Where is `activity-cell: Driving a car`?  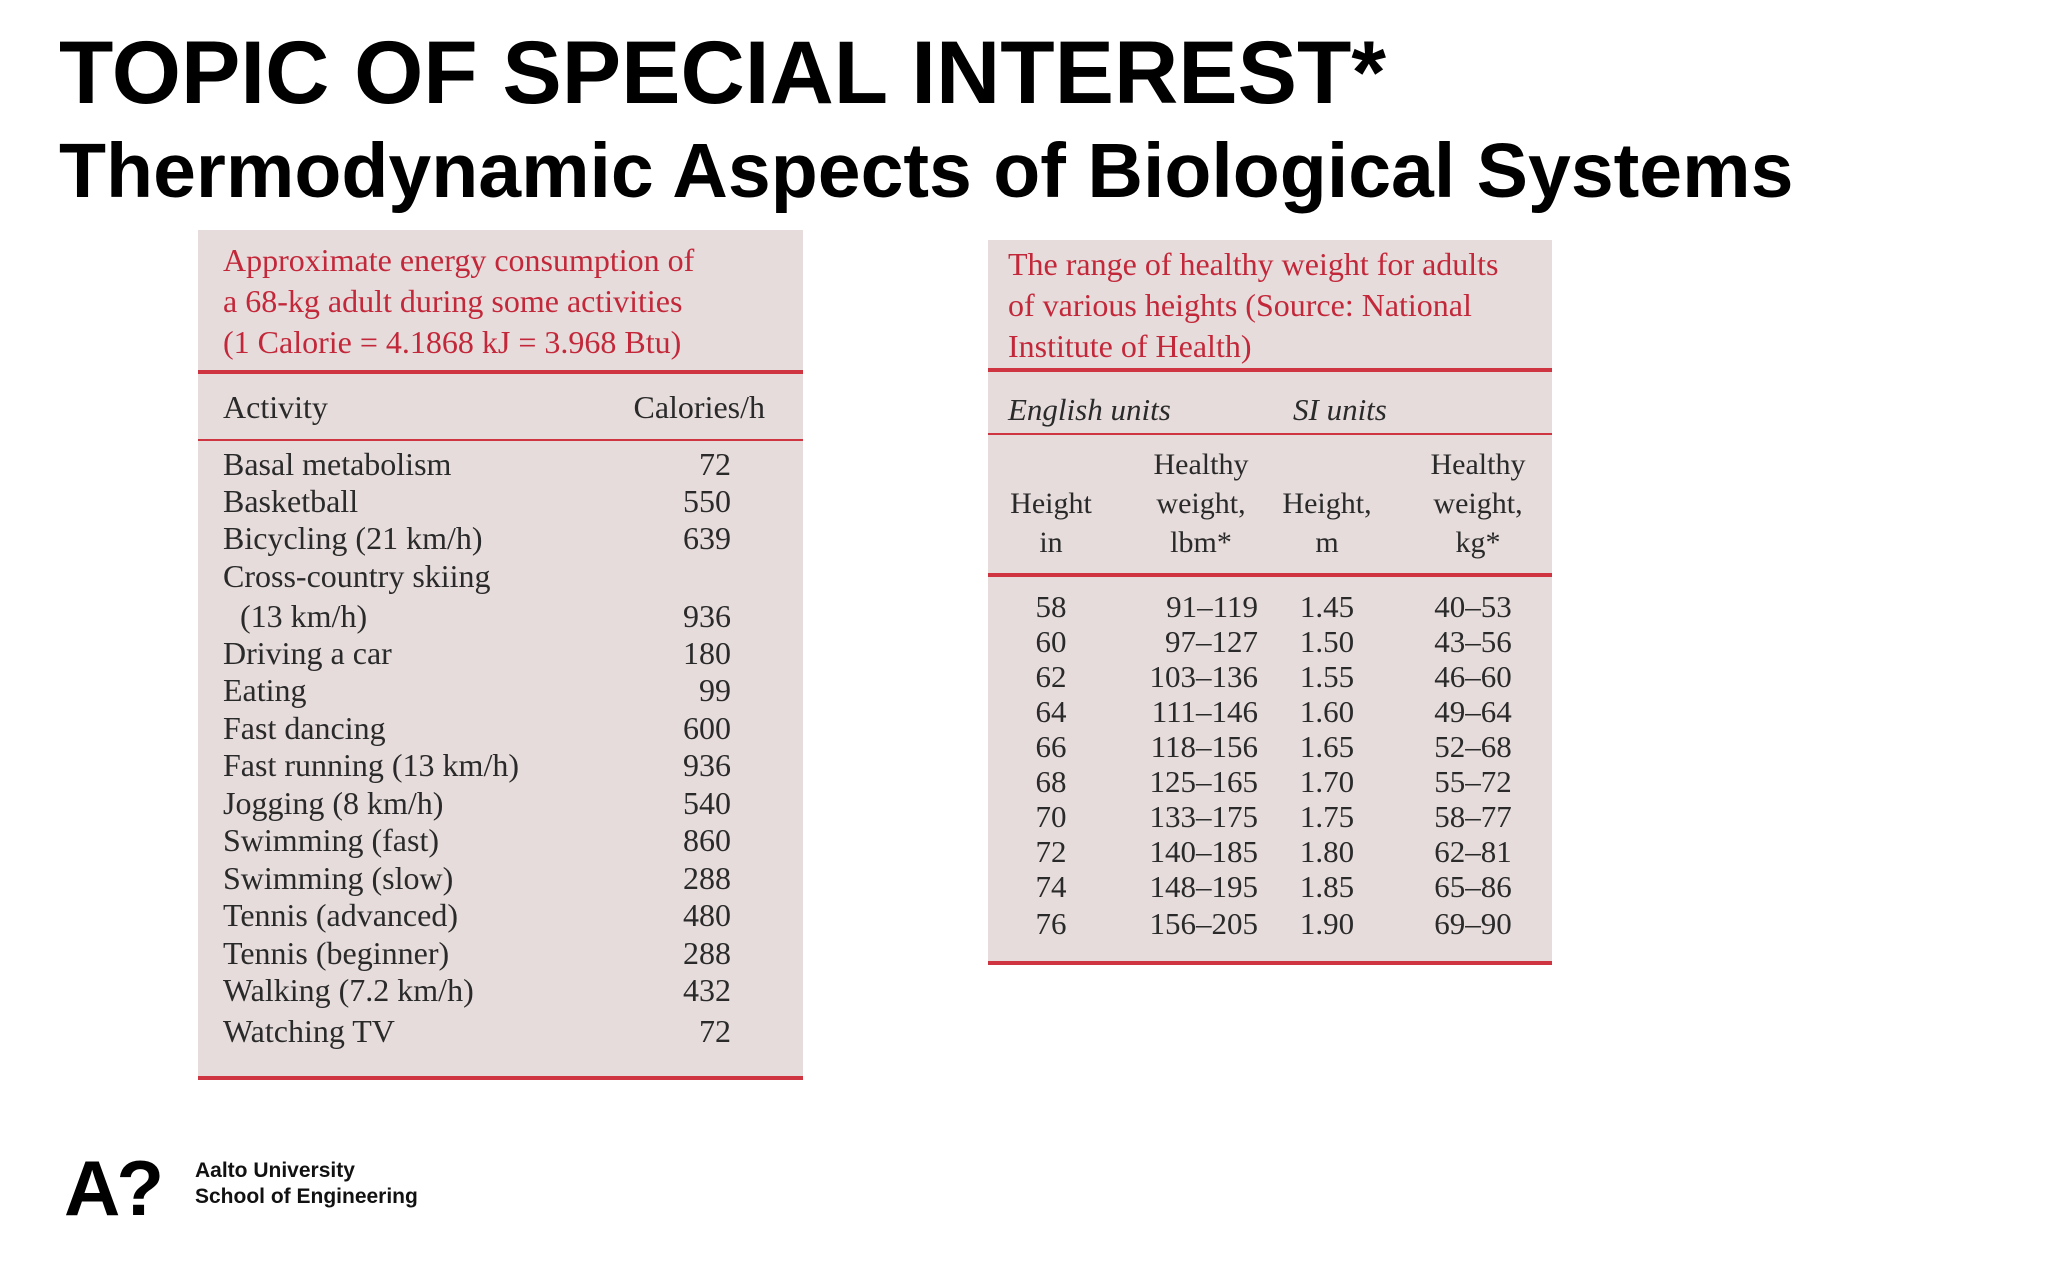 activity-cell: Driving a car is located at coordinates (307, 653).